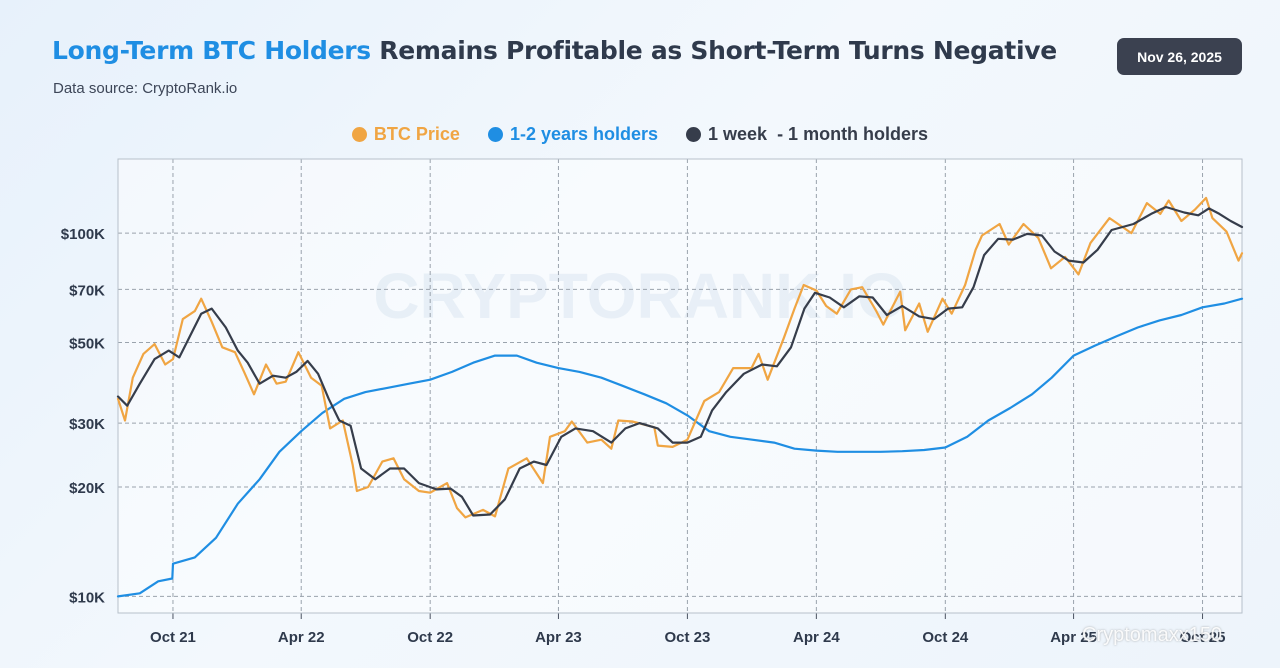 This screenshot has width=1280, height=668. I want to click on x-tick-label: Oct 25, so click(1203, 637).